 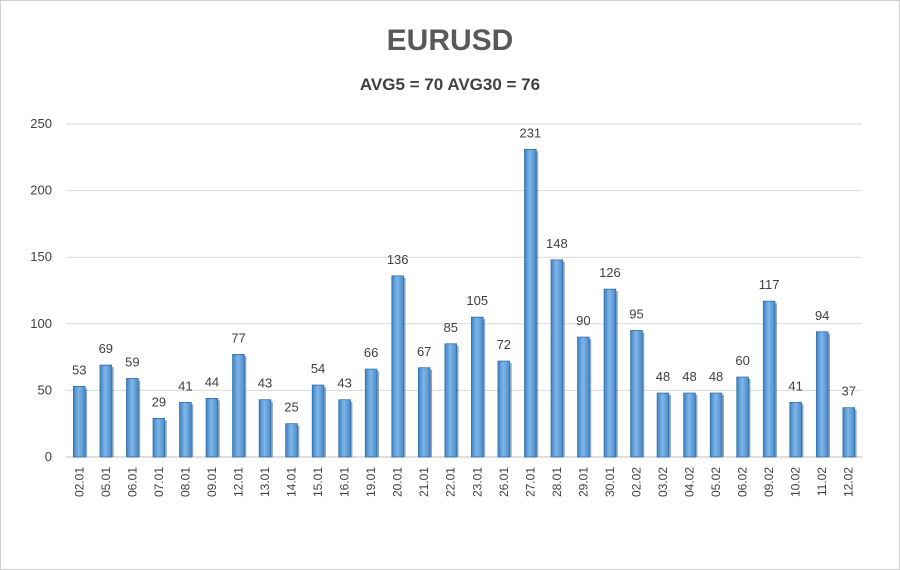 I want to click on x-tick-label: 03.02, so click(x=663, y=482).